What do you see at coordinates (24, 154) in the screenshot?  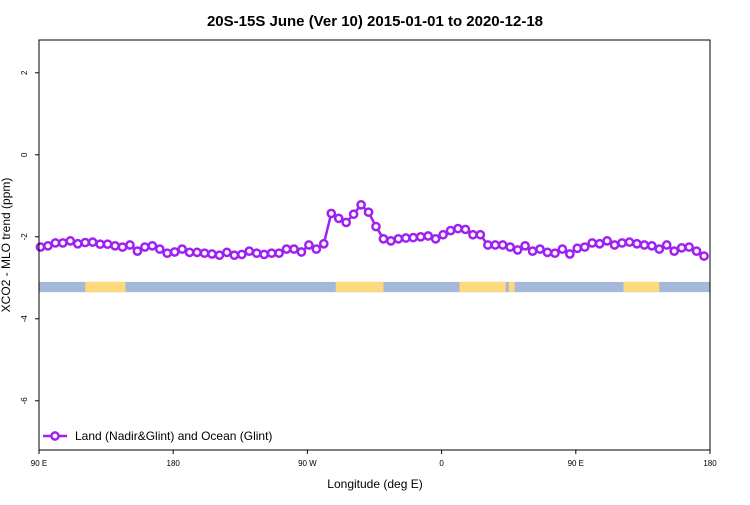 I see `y-tick-label: 0` at bounding box center [24, 154].